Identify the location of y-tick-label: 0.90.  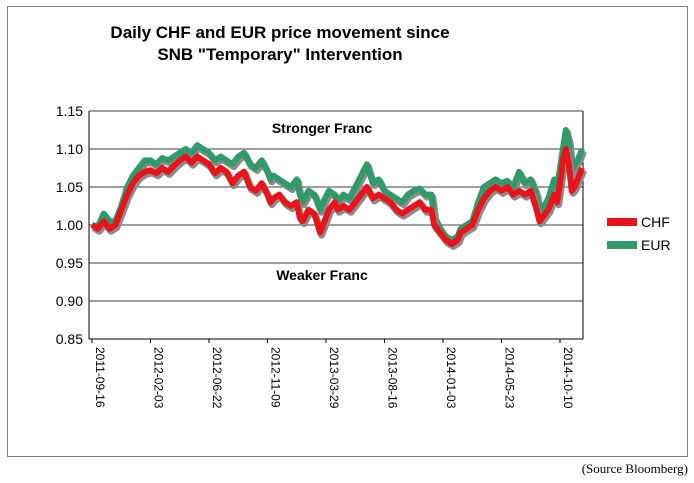
(69, 301).